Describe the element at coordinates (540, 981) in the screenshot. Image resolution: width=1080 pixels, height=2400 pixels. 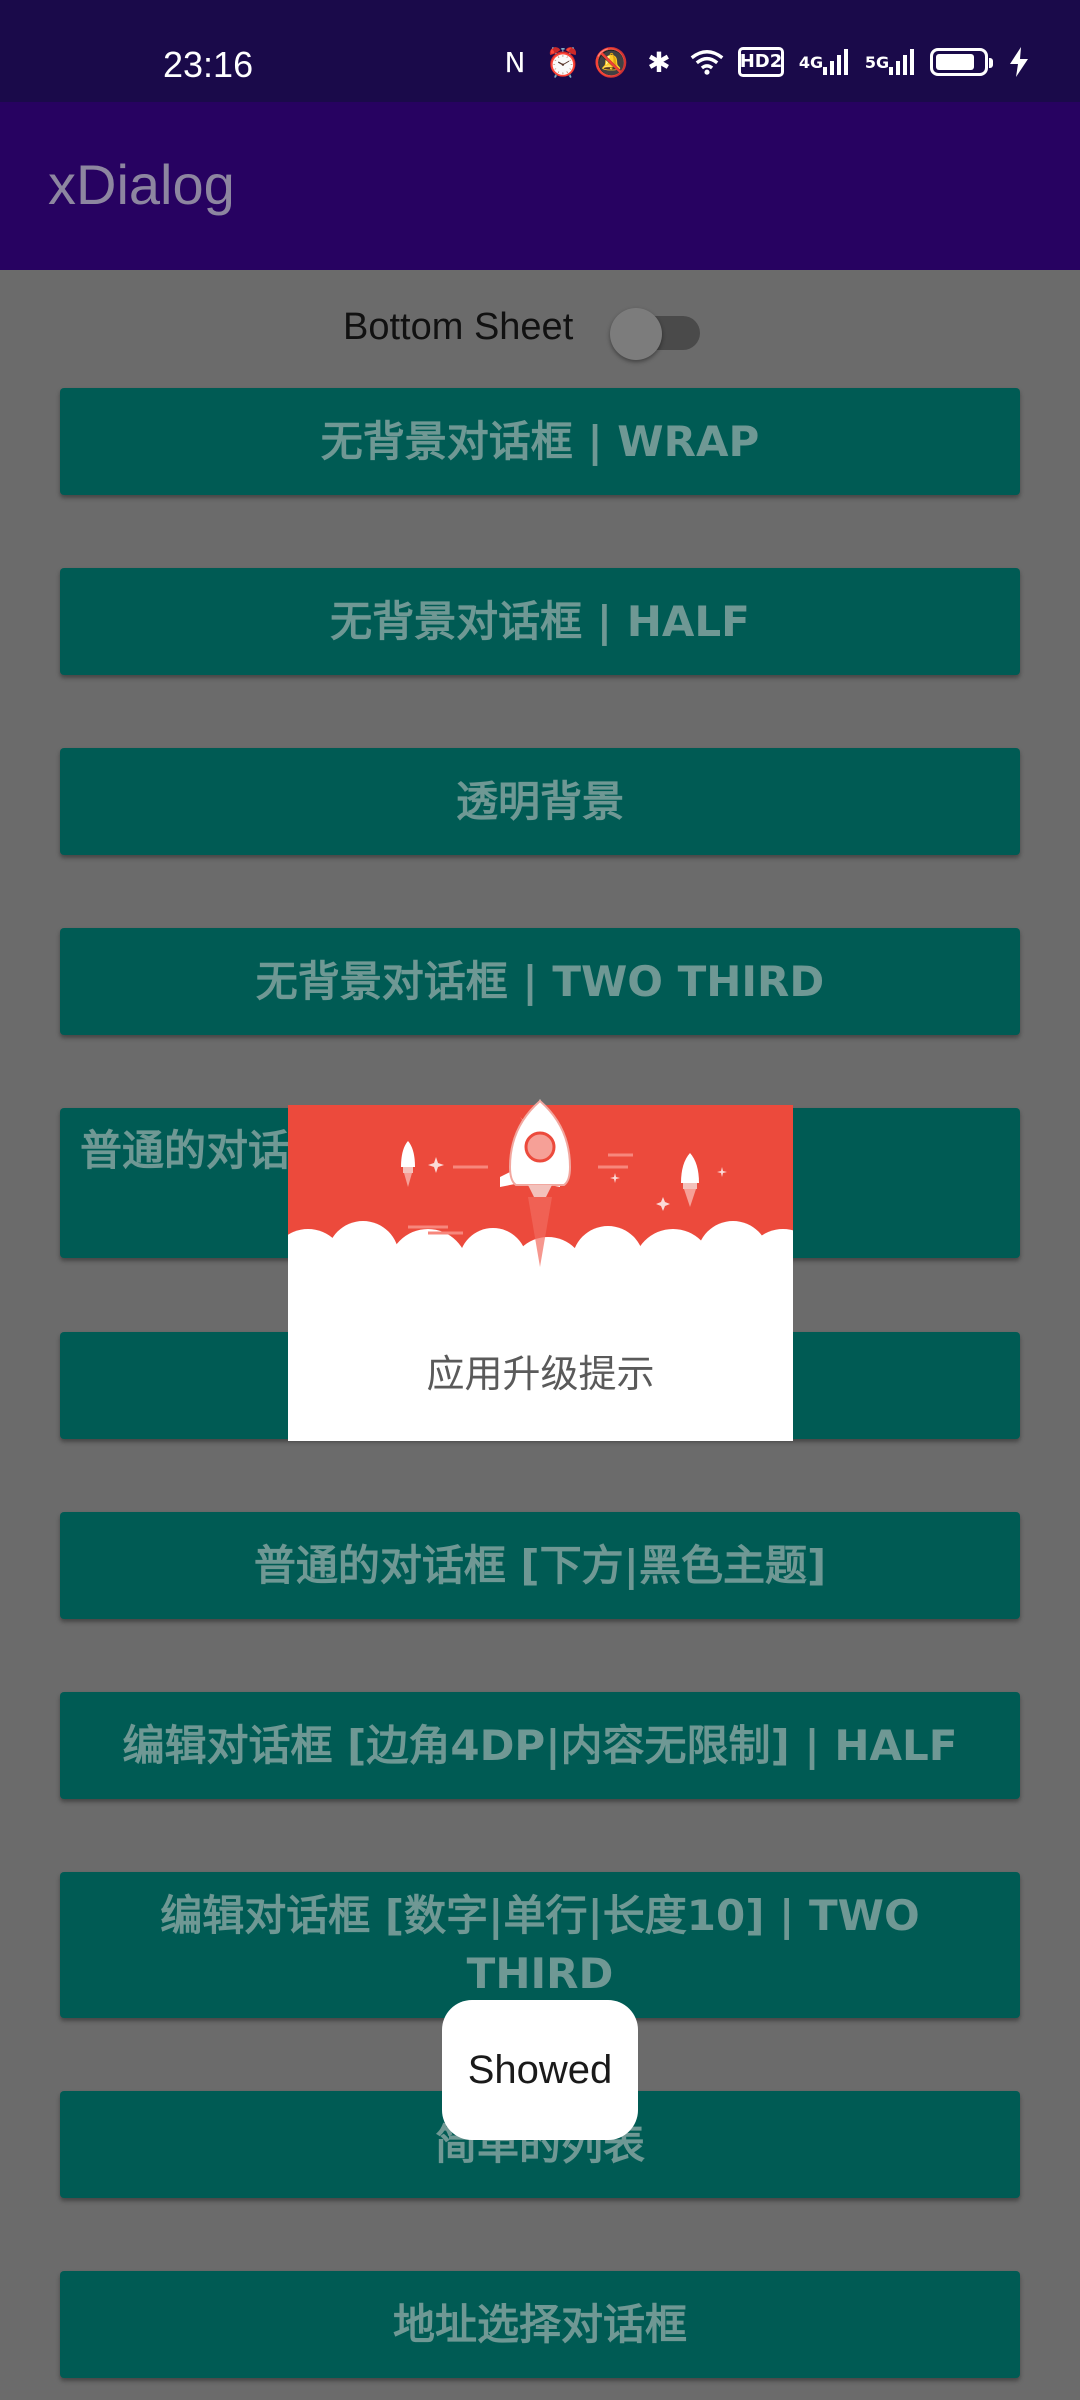
I see `button-no-bg-two-third: 无背景对话框 | TWO THIRD` at that location.